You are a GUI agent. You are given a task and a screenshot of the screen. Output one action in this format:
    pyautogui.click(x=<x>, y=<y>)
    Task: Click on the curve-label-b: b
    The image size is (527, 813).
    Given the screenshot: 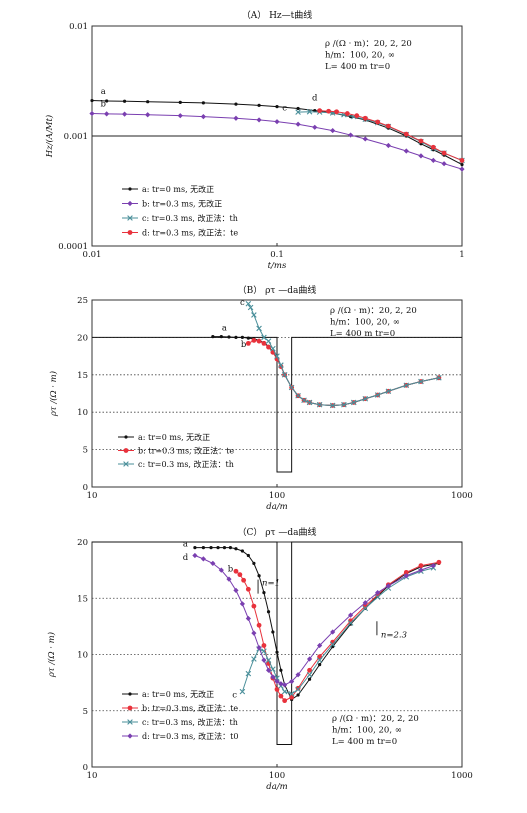 What is the action you would take?
    pyautogui.click(x=104, y=105)
    